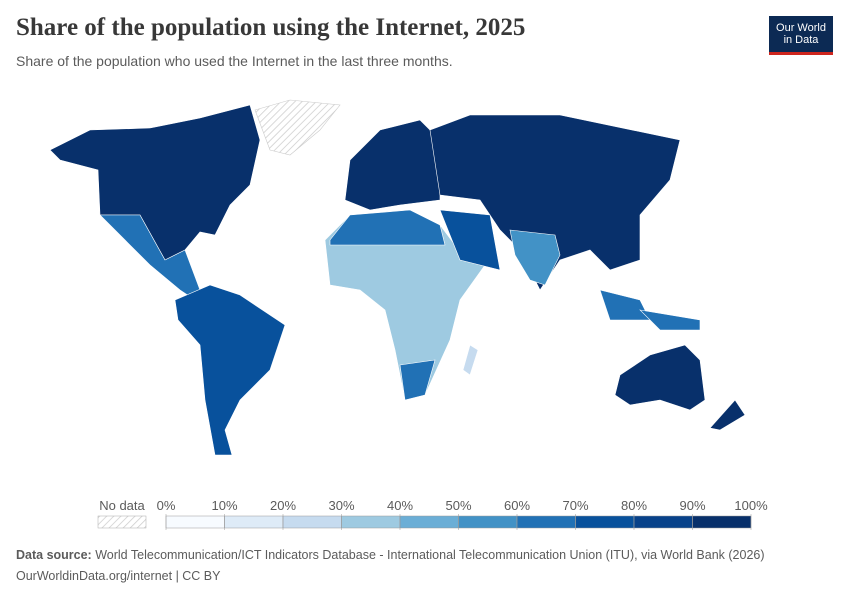 This screenshot has height=600, width=850. What do you see at coordinates (392, 165) in the screenshot?
I see `europe` at bounding box center [392, 165].